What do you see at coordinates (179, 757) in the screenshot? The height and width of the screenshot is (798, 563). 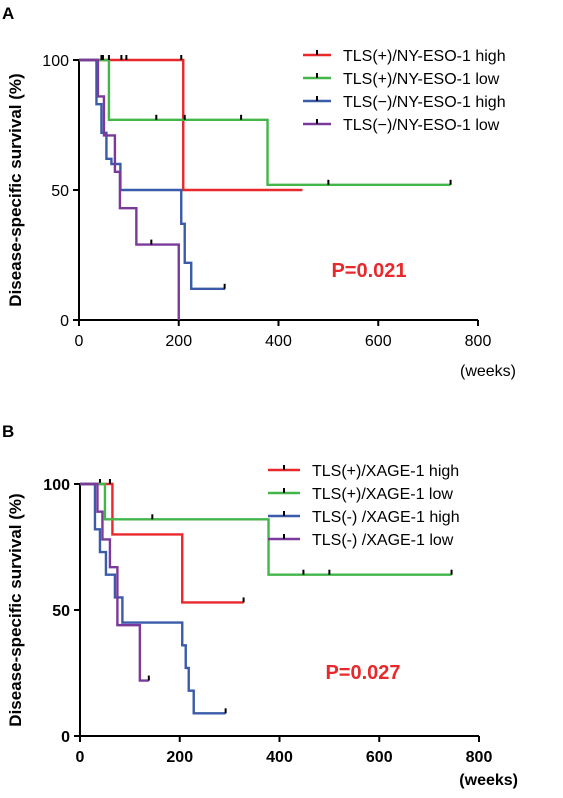 I see `panel-b-x-tick-label: 200` at bounding box center [179, 757].